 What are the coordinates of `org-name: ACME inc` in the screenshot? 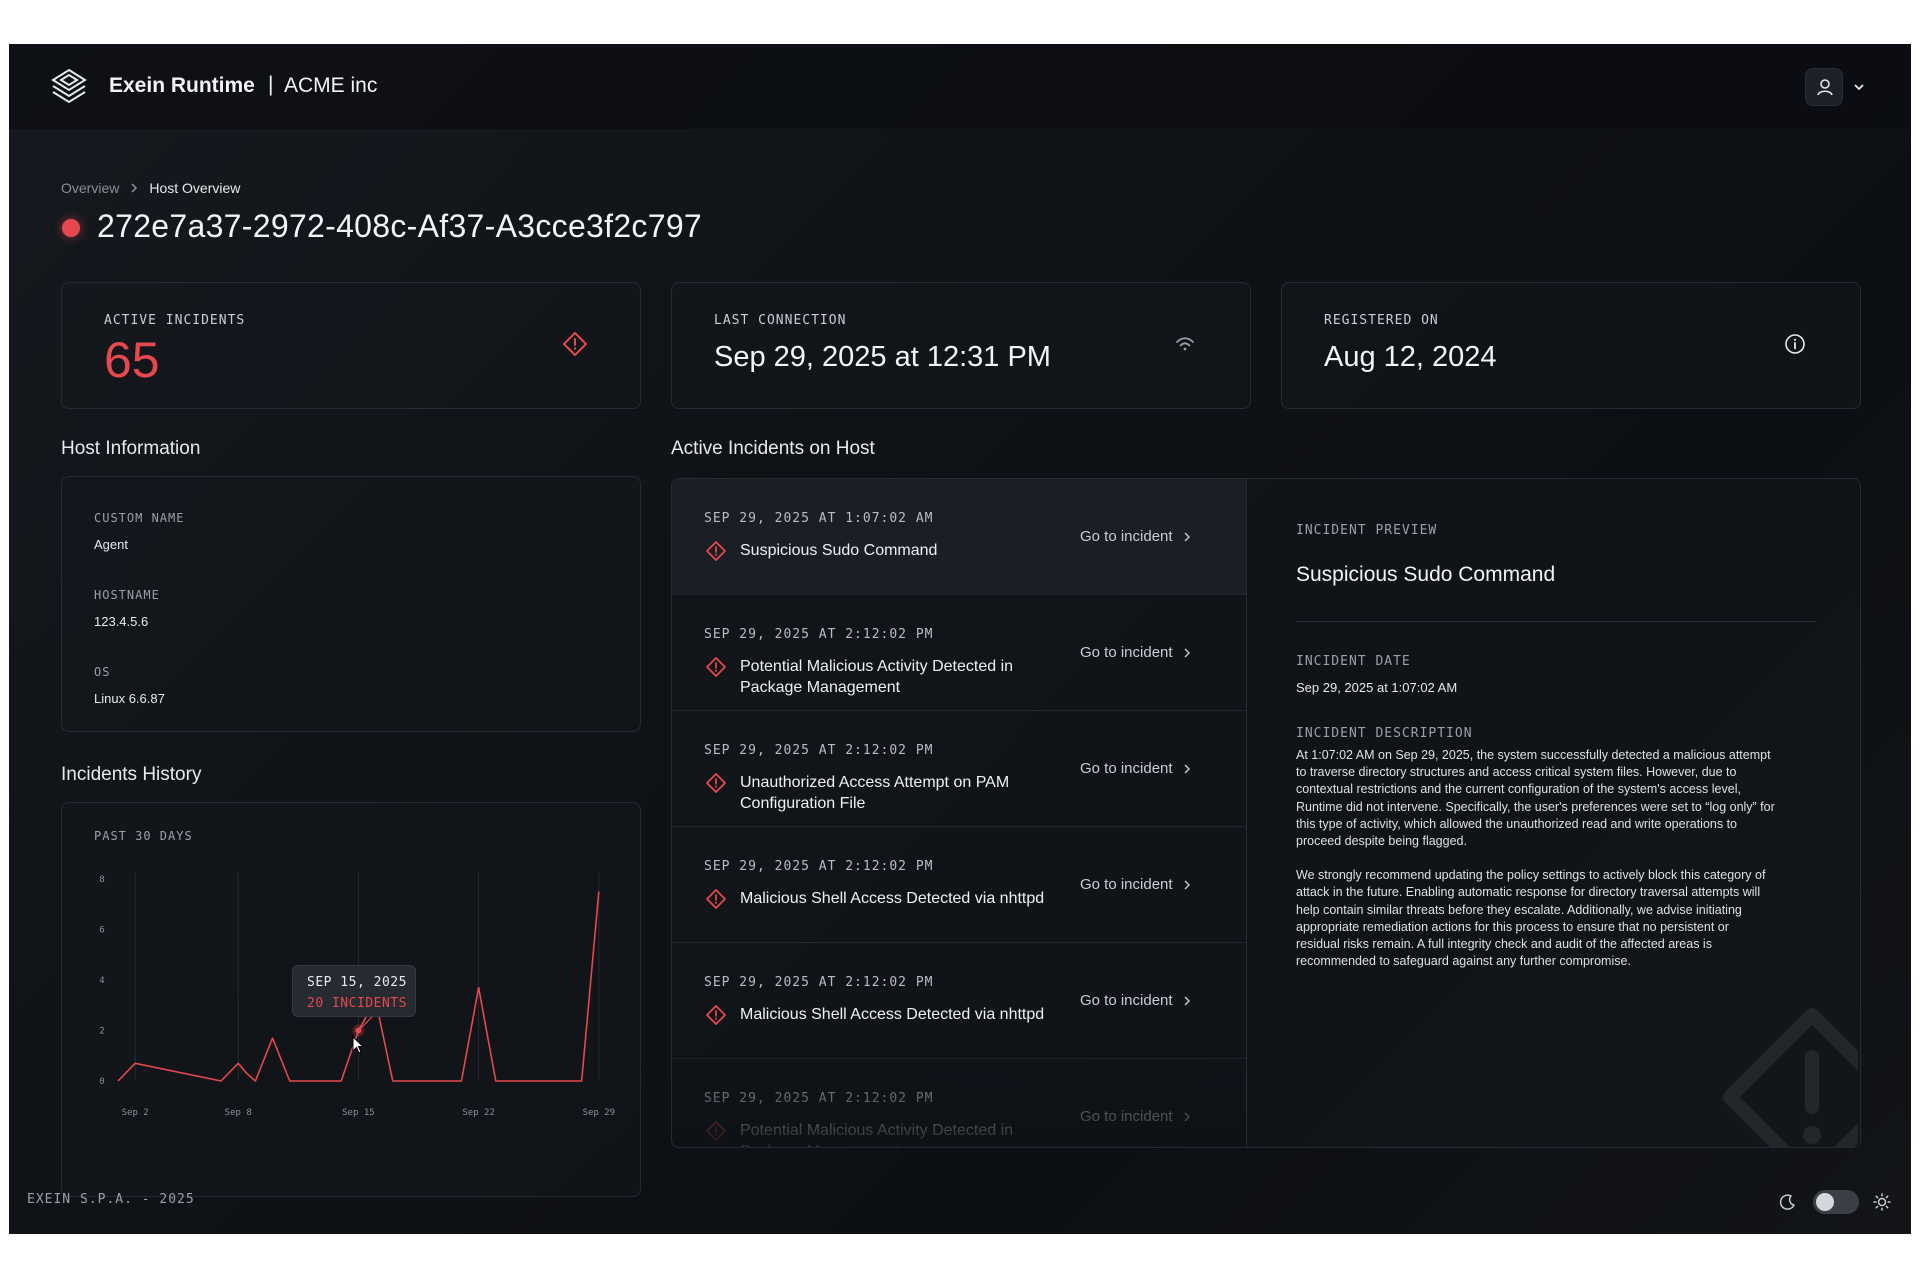 It's located at (331, 85).